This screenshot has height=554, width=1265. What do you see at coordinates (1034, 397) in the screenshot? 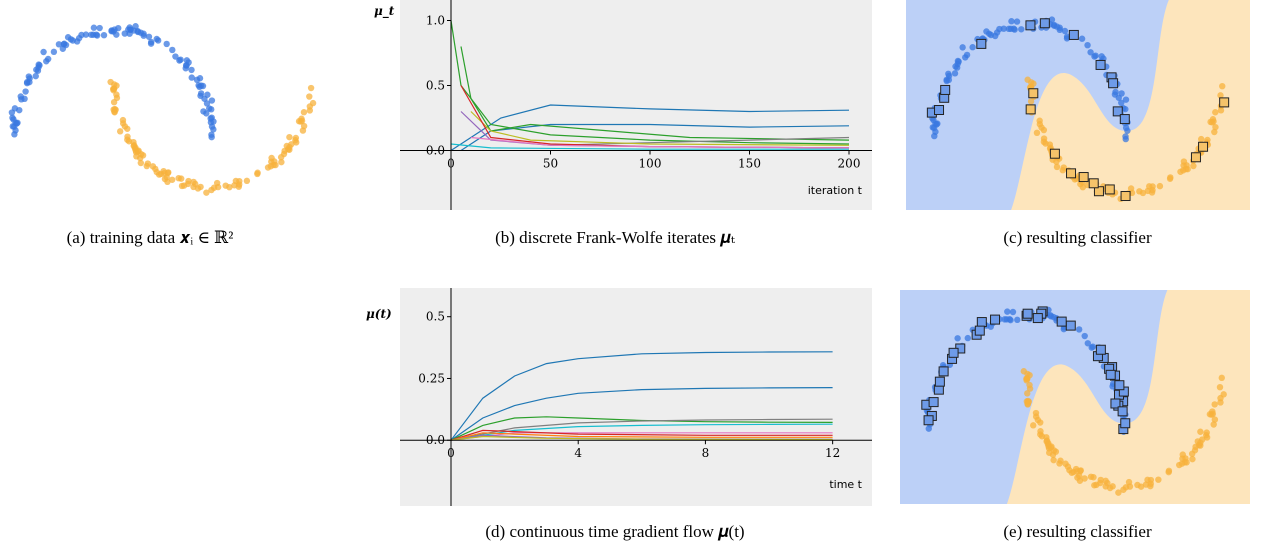
I see `region-blue` at bounding box center [1034, 397].